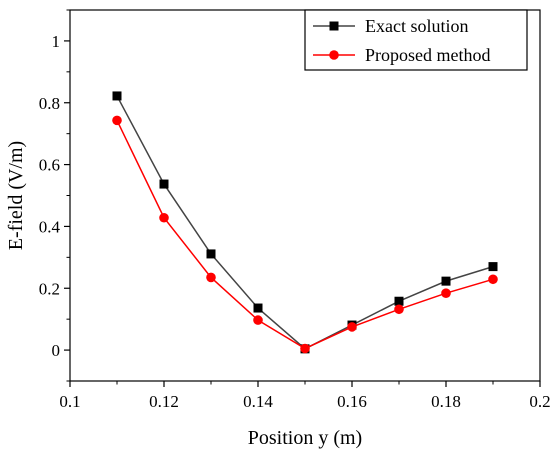 The image size is (550, 453). I want to click on legend-item: Proposed method, so click(402, 55).